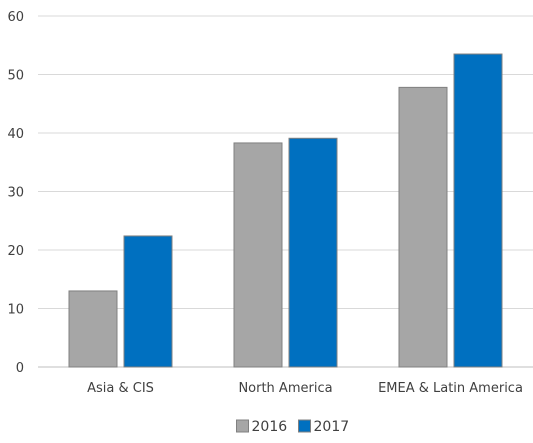 The height and width of the screenshot is (443, 533). I want to click on legend-swatch-2017, so click(304, 426).